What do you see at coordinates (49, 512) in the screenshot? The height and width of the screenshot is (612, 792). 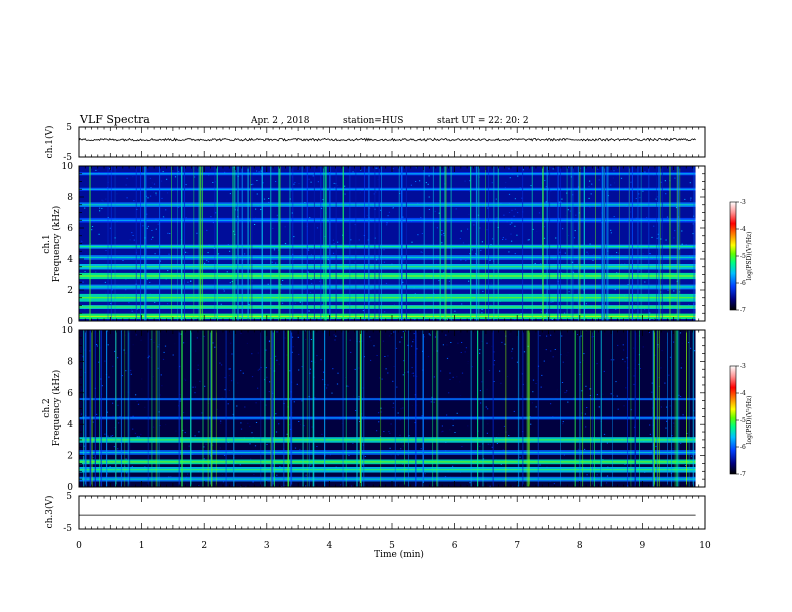 I see `ch3-ylabel: ch.3(V)` at bounding box center [49, 512].